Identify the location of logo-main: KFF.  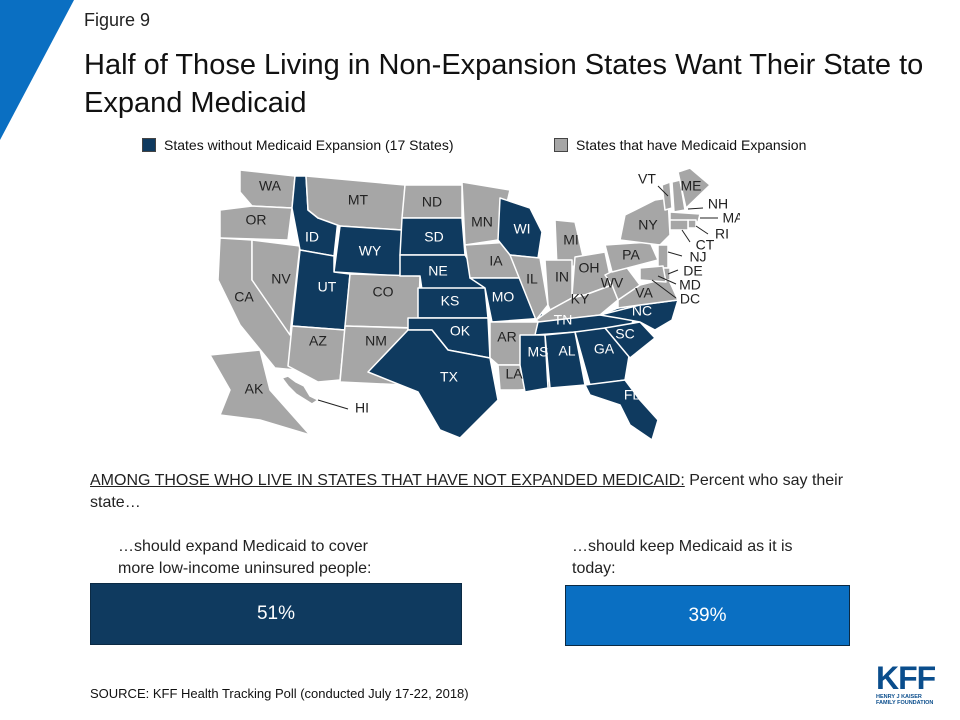
(906, 678).